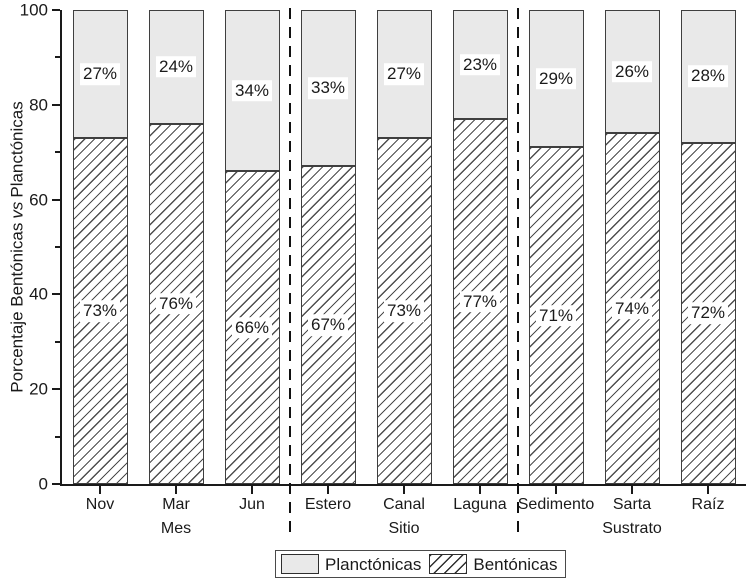 The width and height of the screenshot is (752, 580). I want to click on bar-label-planctonicas: 33%, so click(328, 88).